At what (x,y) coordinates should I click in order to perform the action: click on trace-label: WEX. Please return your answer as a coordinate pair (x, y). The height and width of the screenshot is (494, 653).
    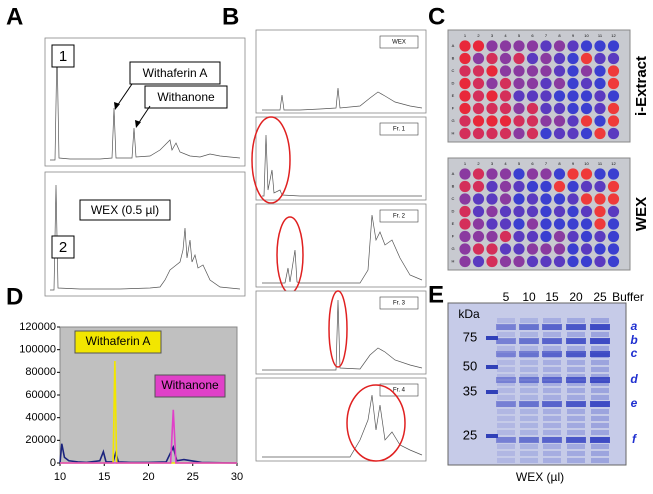
    Looking at the image, I should click on (399, 43).